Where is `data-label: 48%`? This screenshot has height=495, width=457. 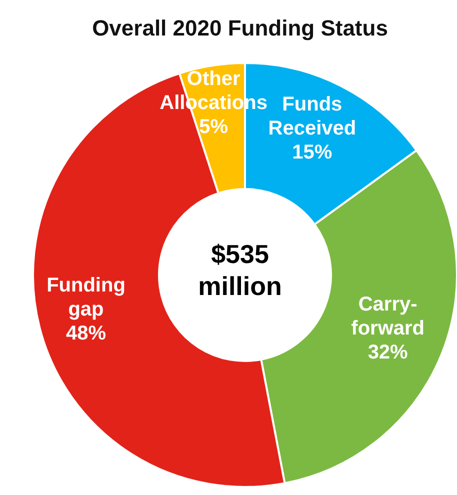
data-label: 48% is located at coordinates (86, 333).